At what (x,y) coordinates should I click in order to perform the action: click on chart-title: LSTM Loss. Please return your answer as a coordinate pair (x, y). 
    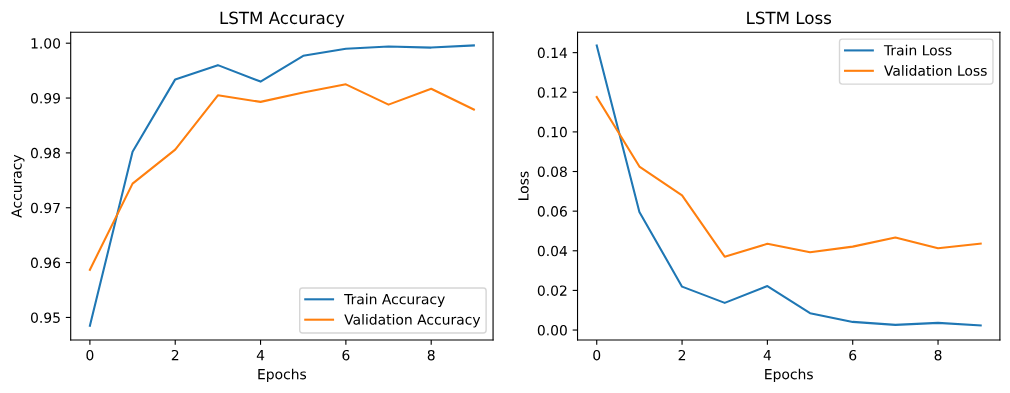
    Looking at the image, I should click on (789, 18).